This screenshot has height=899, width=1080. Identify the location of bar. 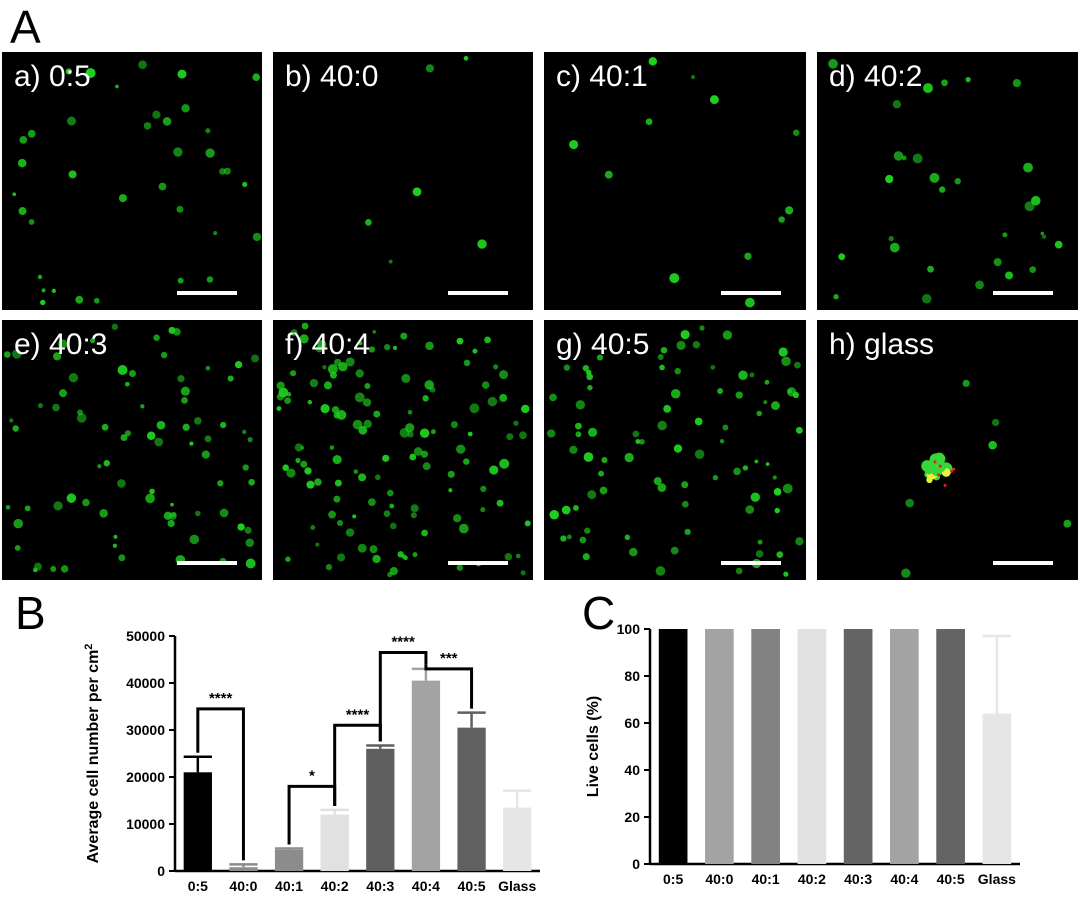
(471, 799).